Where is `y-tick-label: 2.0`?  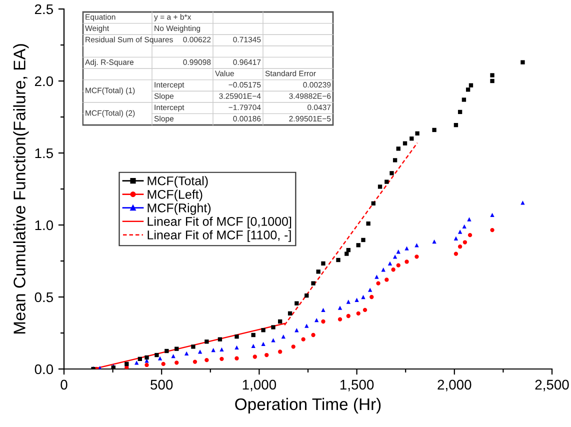
y-tick-label: 2.0 is located at coordinates (44, 81).